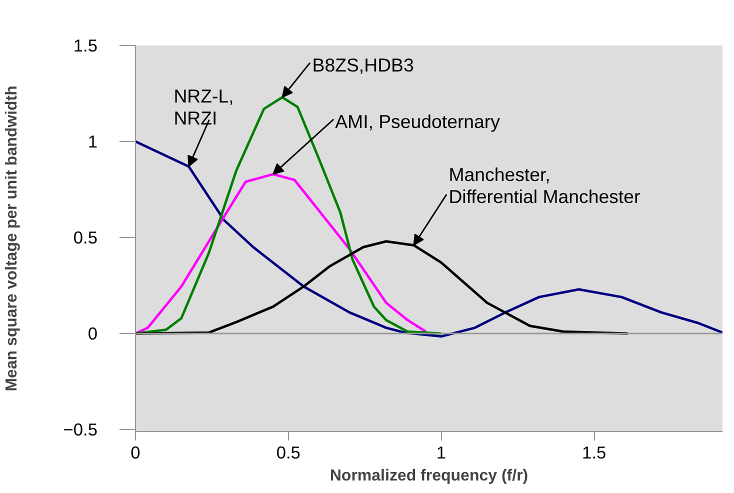  Describe the element at coordinates (93, 334) in the screenshot. I see `y-tick-label: 0` at that location.